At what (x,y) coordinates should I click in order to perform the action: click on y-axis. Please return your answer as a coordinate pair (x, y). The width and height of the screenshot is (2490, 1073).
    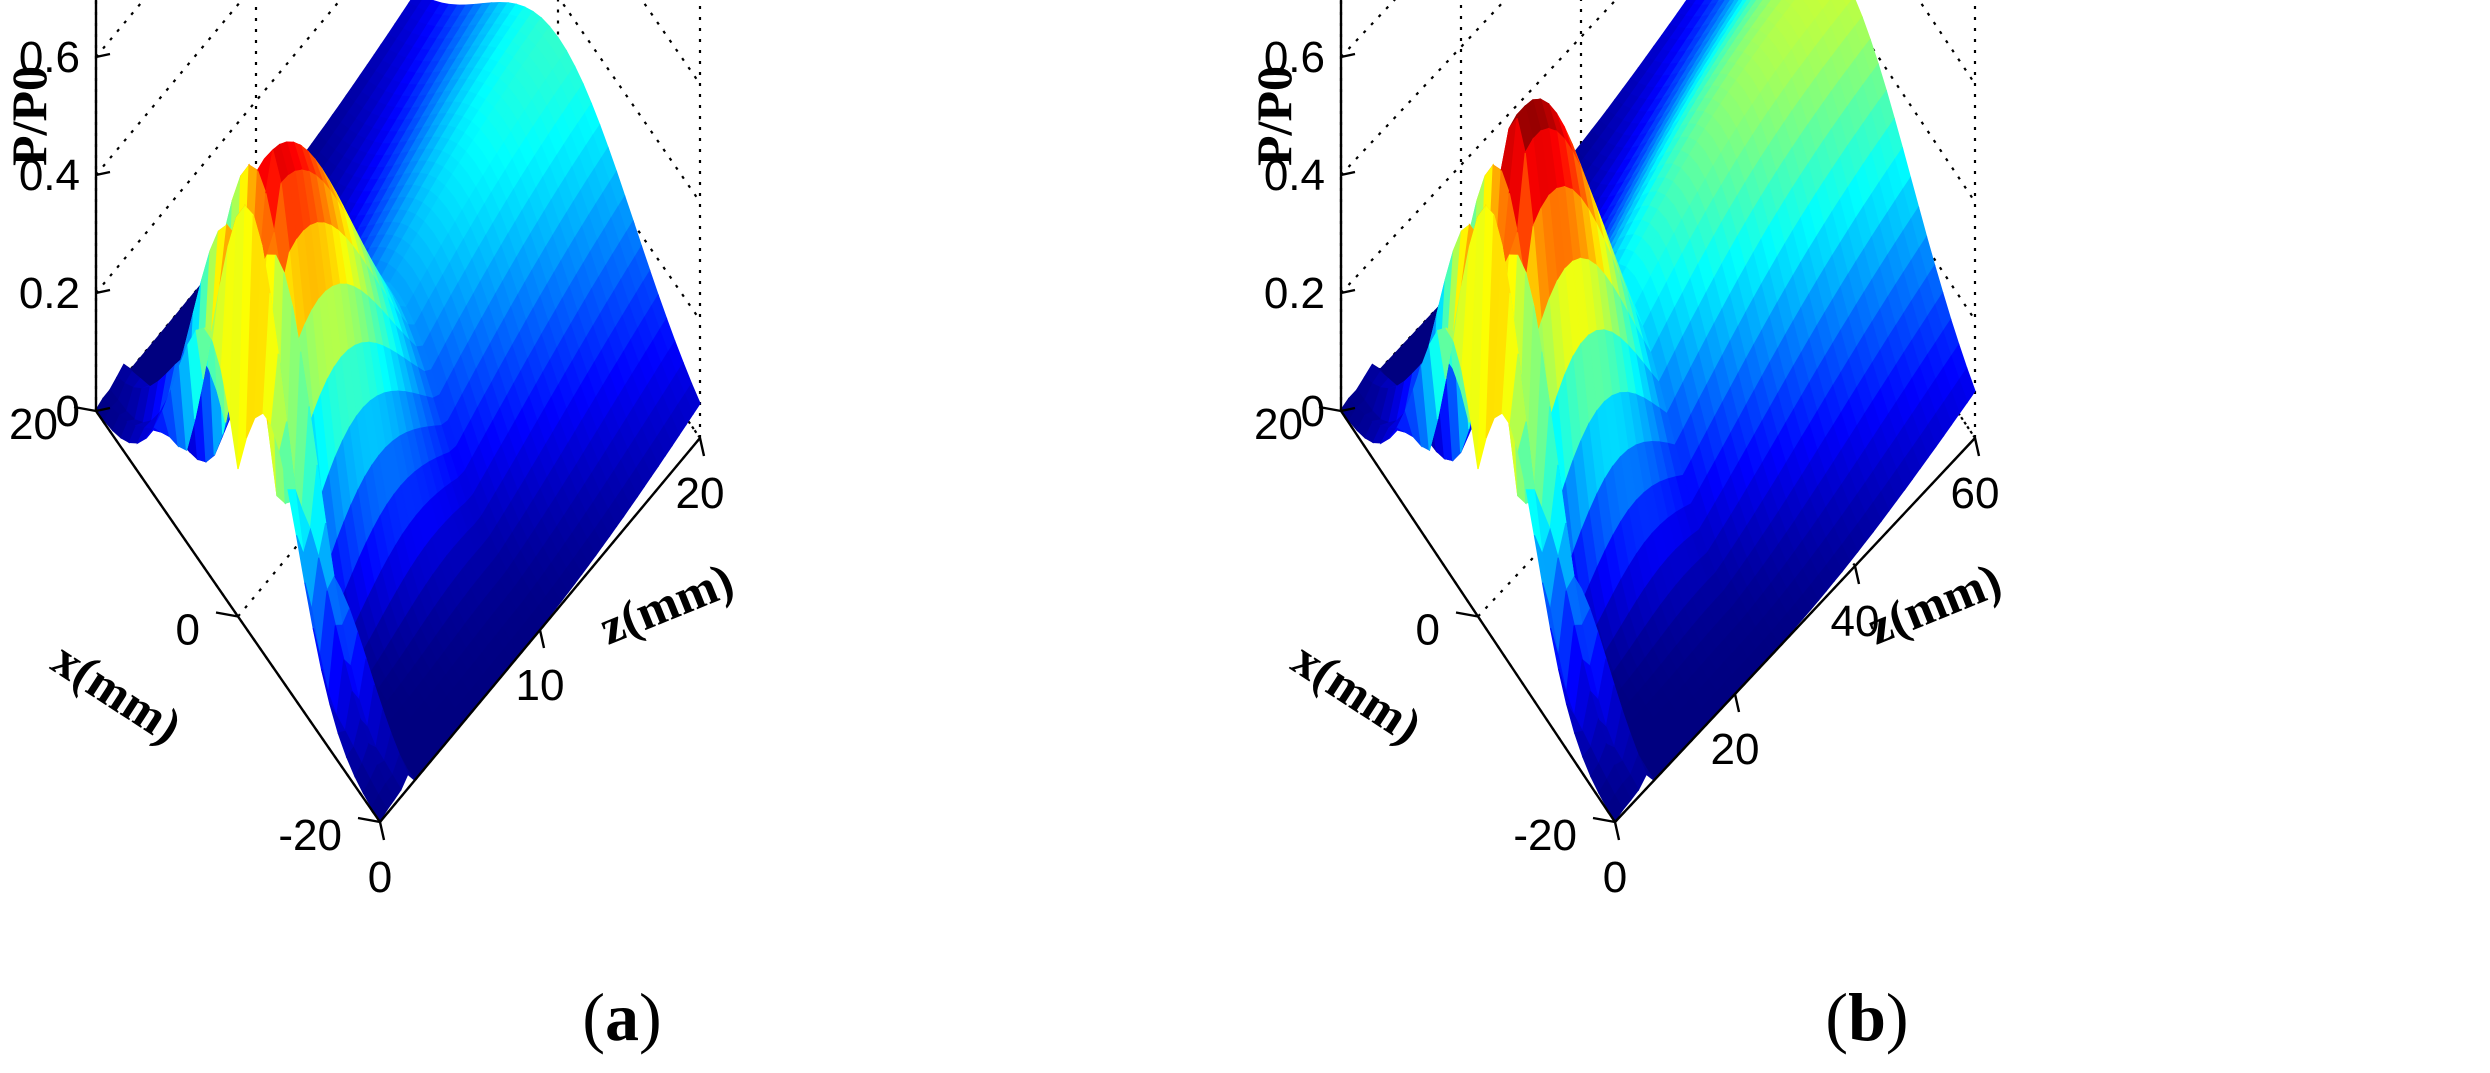
    Looking at the image, I should click on (1795, 630).